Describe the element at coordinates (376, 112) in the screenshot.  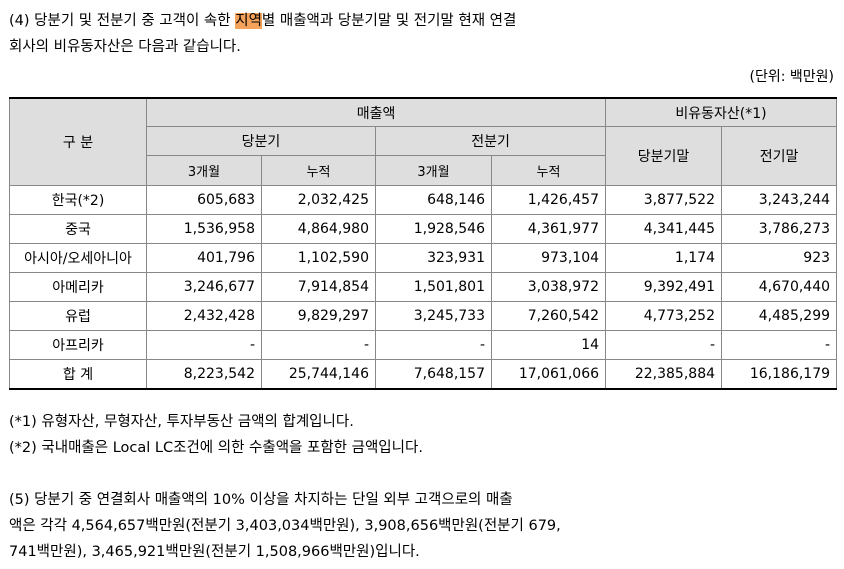
I see `header-sales: 매출액` at that location.